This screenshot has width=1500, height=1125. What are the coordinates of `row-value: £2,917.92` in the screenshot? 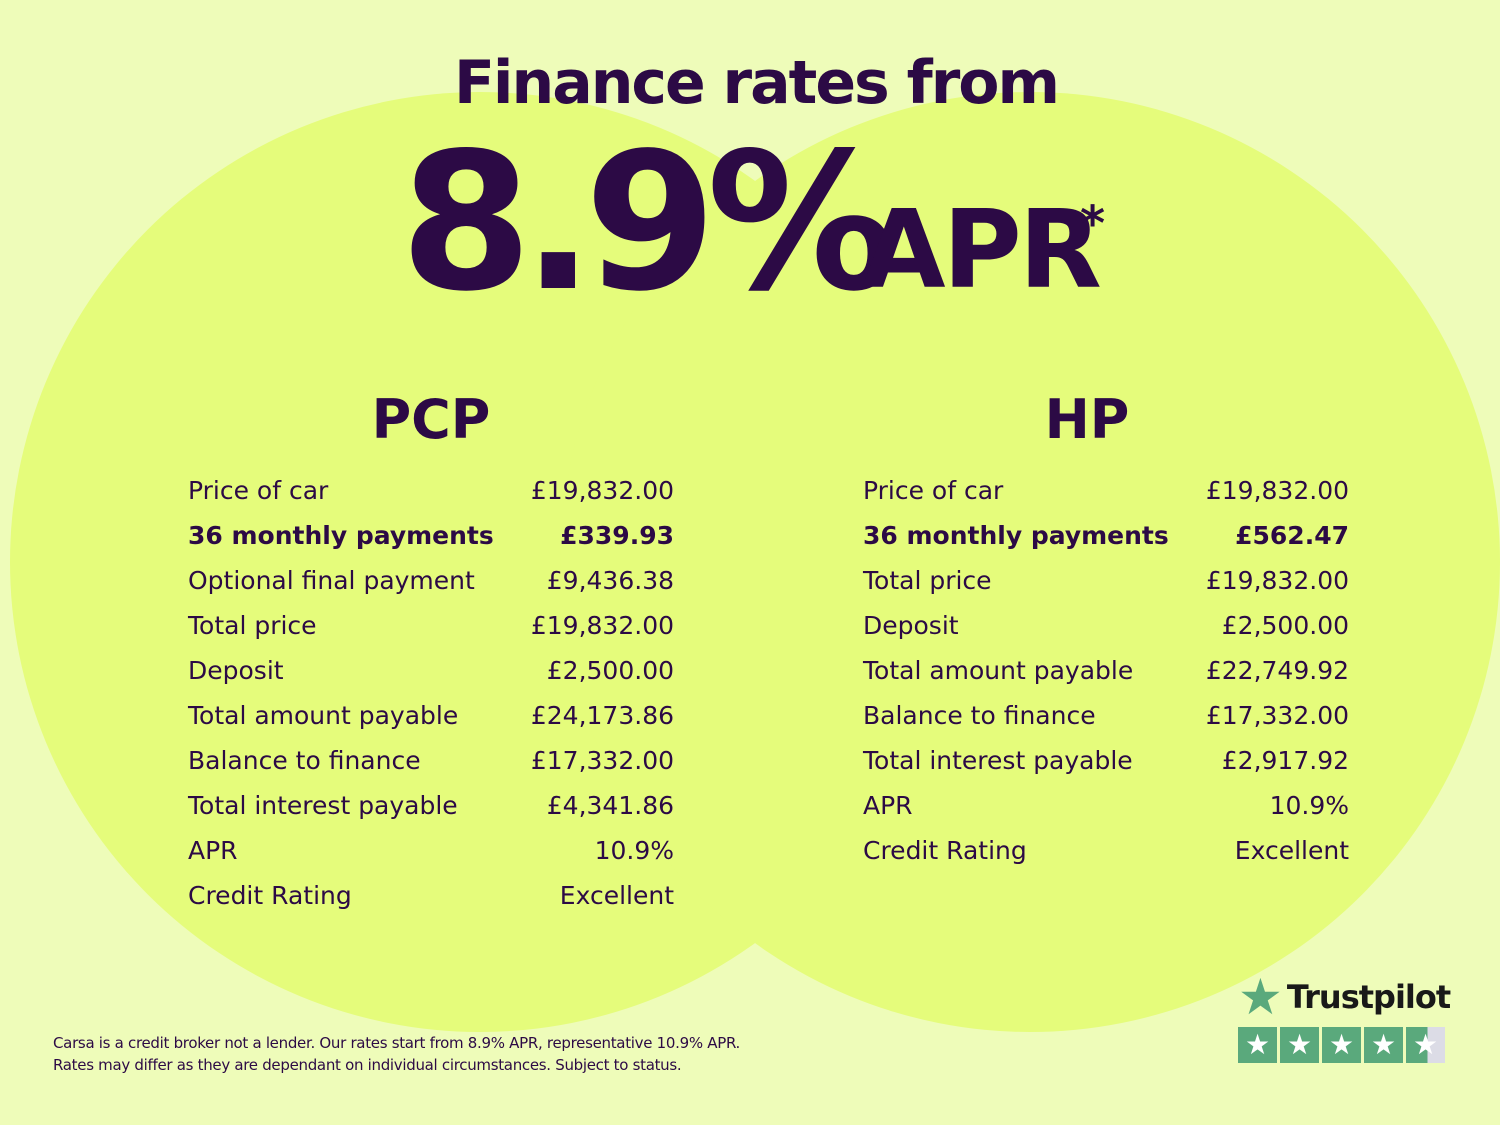 It's located at (1285, 760).